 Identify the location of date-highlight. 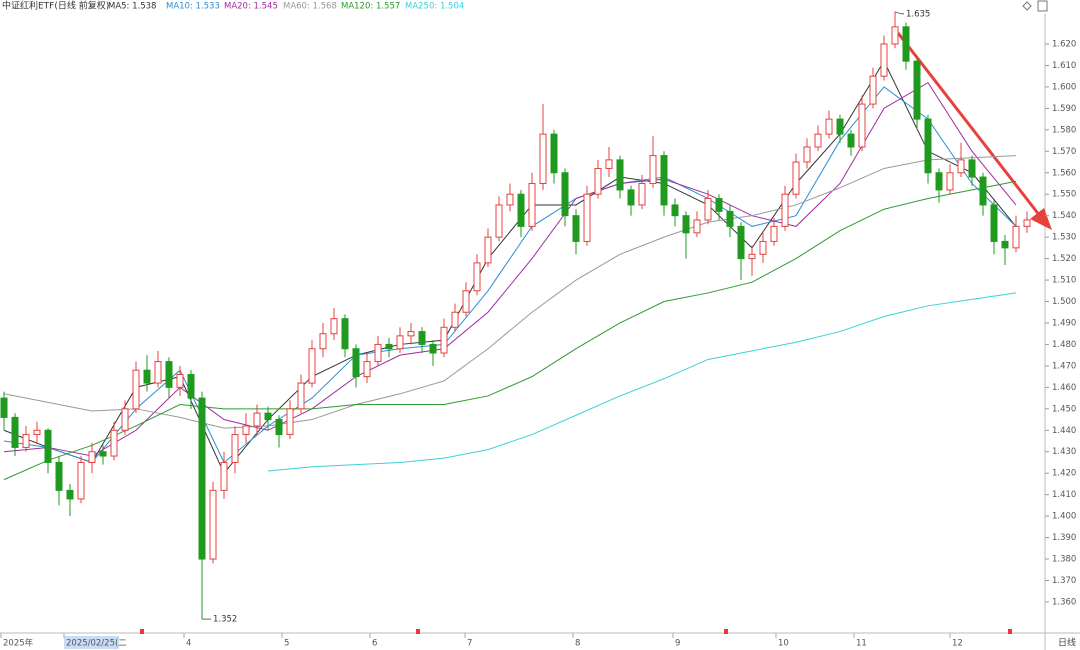
(91, 642).